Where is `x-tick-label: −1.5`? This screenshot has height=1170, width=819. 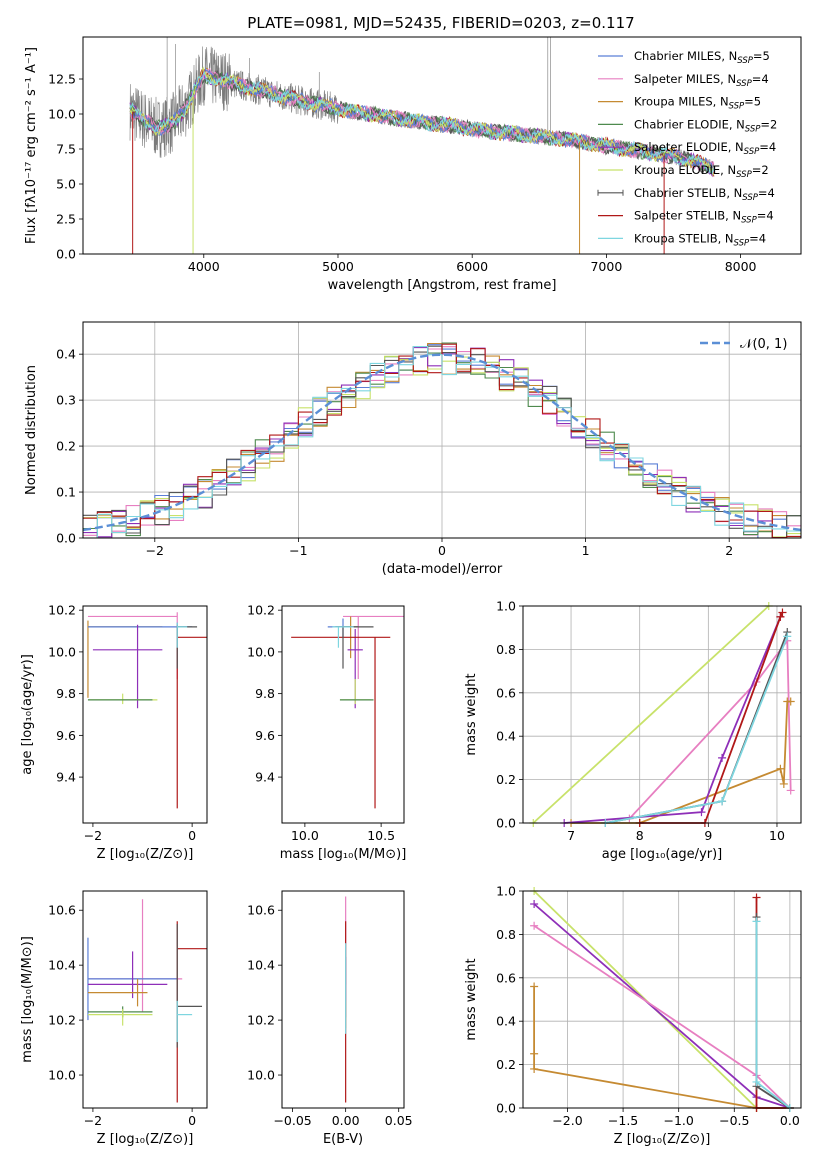 x-tick-label: −1.5 is located at coordinates (623, 1120).